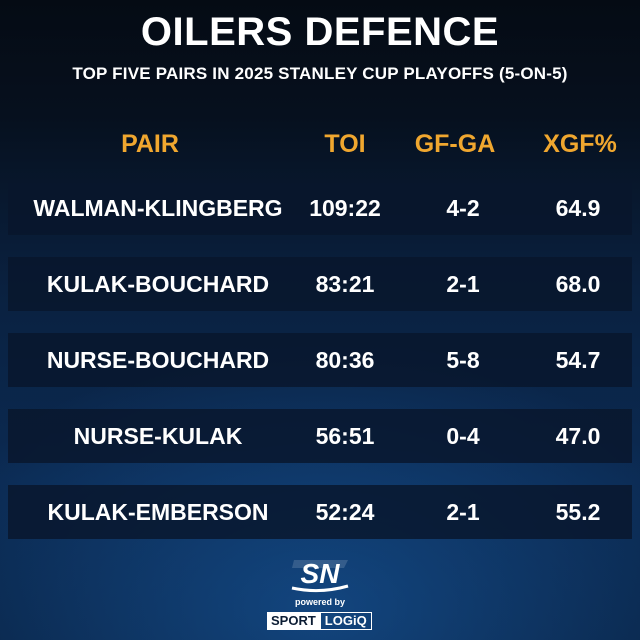 Image resolution: width=640 pixels, height=640 pixels. I want to click on pair-name: NURSE-KULAK, so click(158, 436).